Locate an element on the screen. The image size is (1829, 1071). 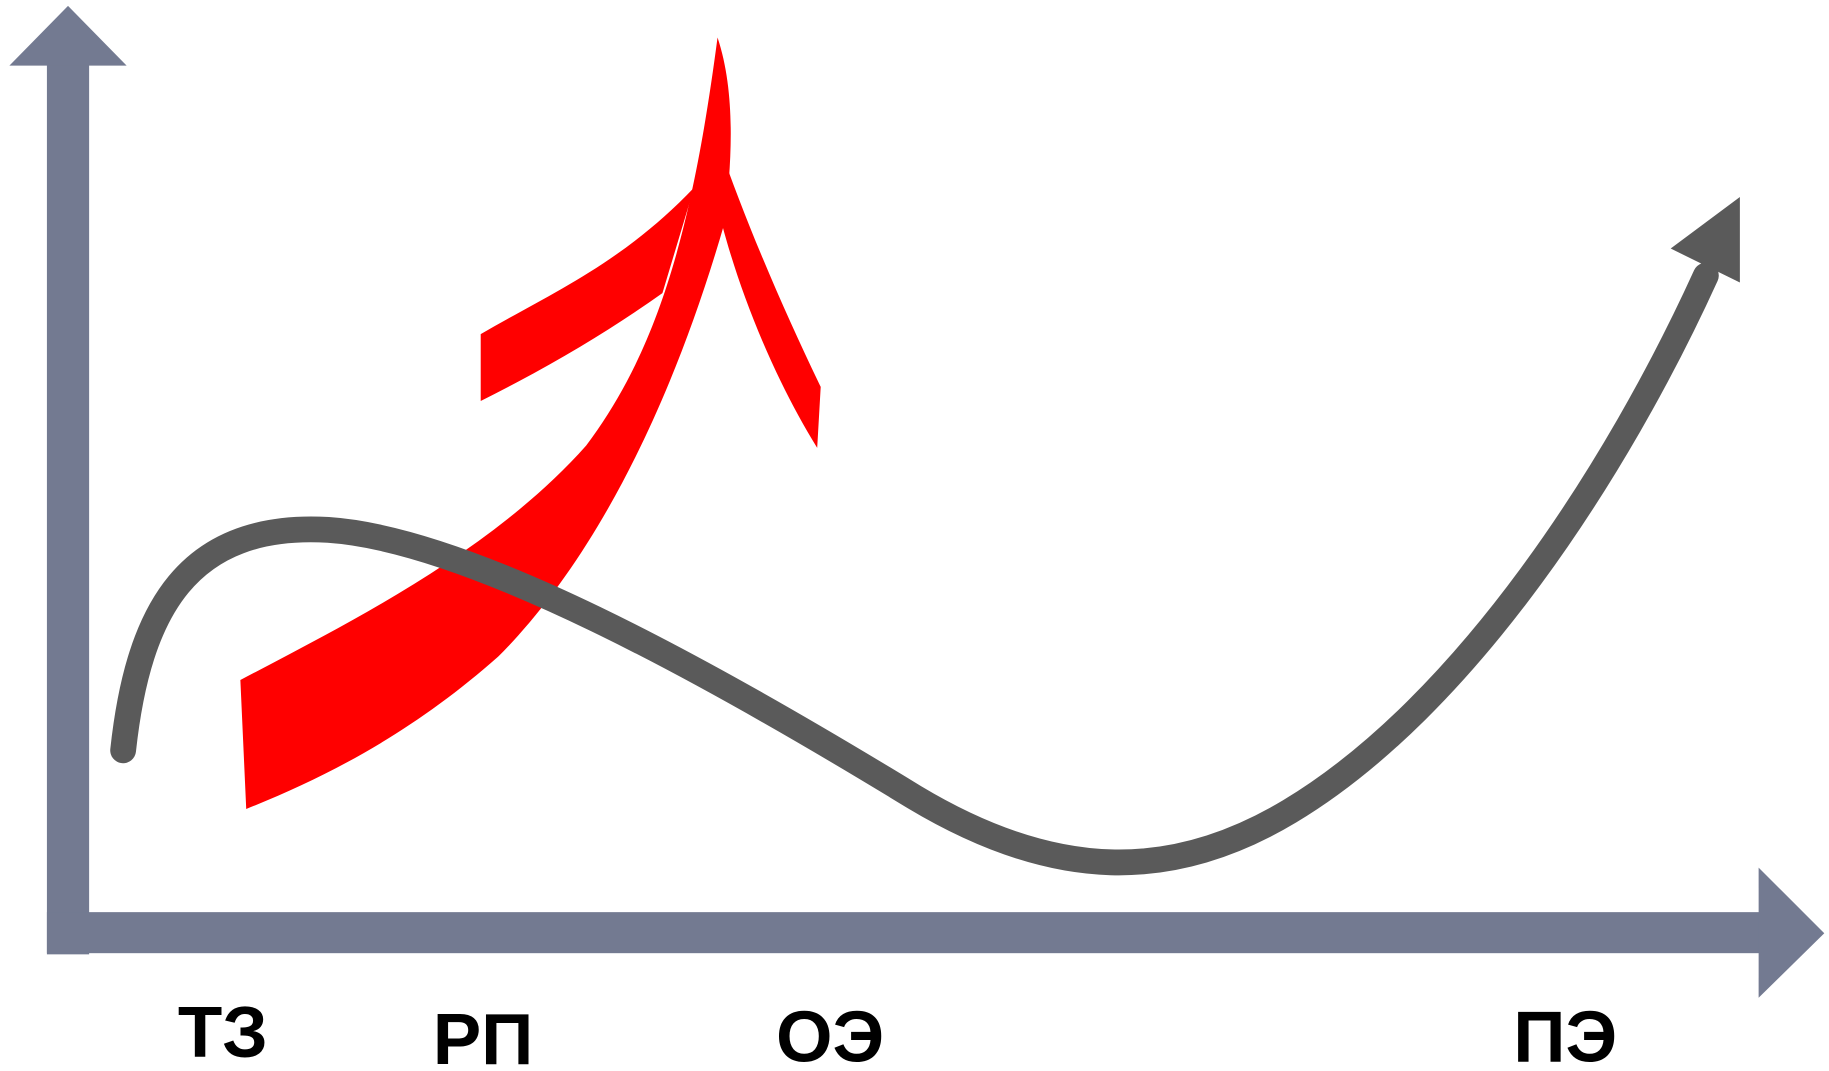
x-axis is located at coordinates (903, 933).